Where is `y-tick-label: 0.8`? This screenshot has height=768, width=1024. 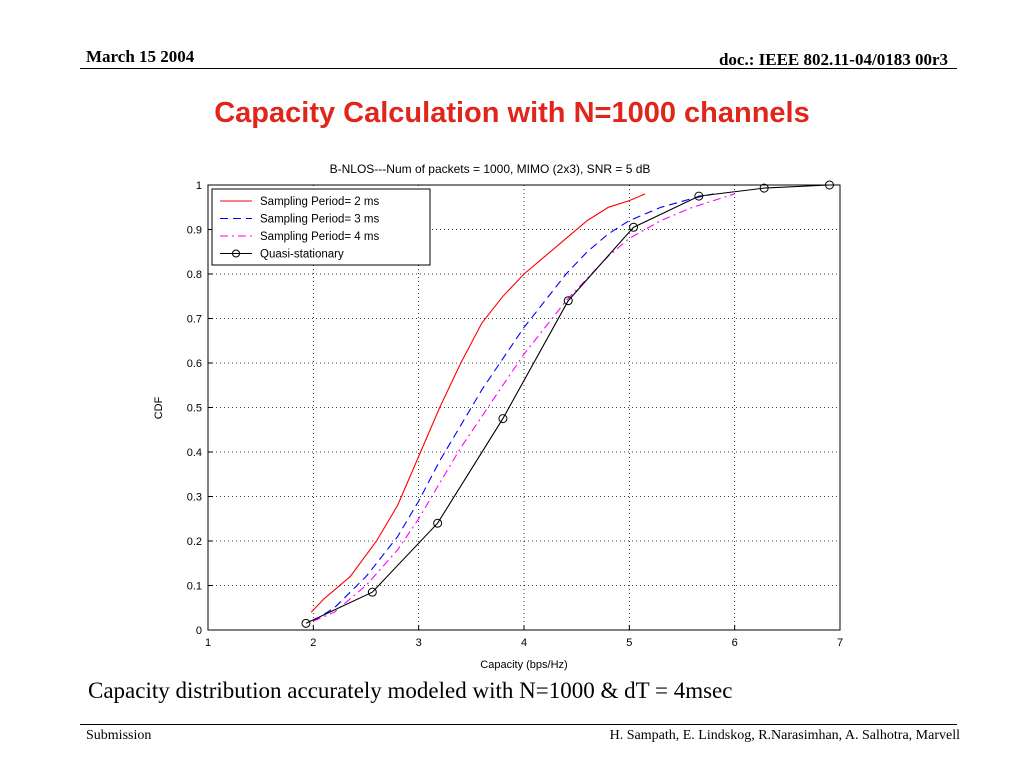 y-tick-label: 0.8 is located at coordinates (194, 275).